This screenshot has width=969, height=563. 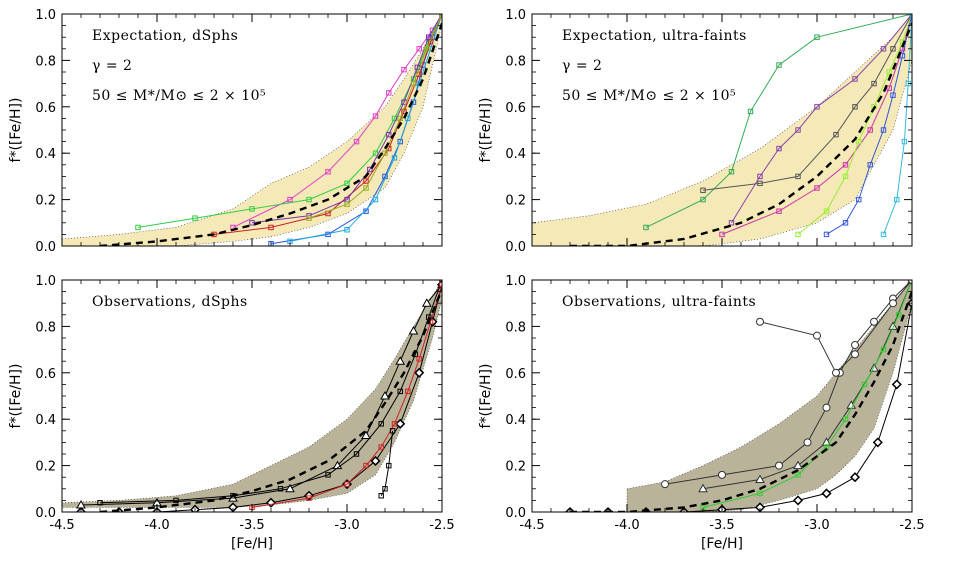 I want to click on mean-expectation-line, so click(x=270, y=134).